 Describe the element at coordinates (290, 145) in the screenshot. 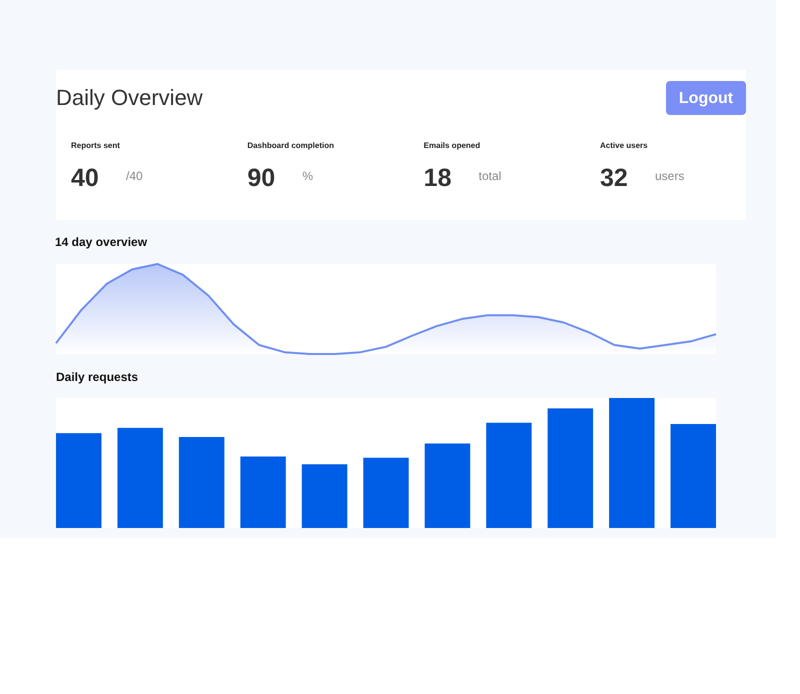

I see `text: Dashboard completion` at that location.